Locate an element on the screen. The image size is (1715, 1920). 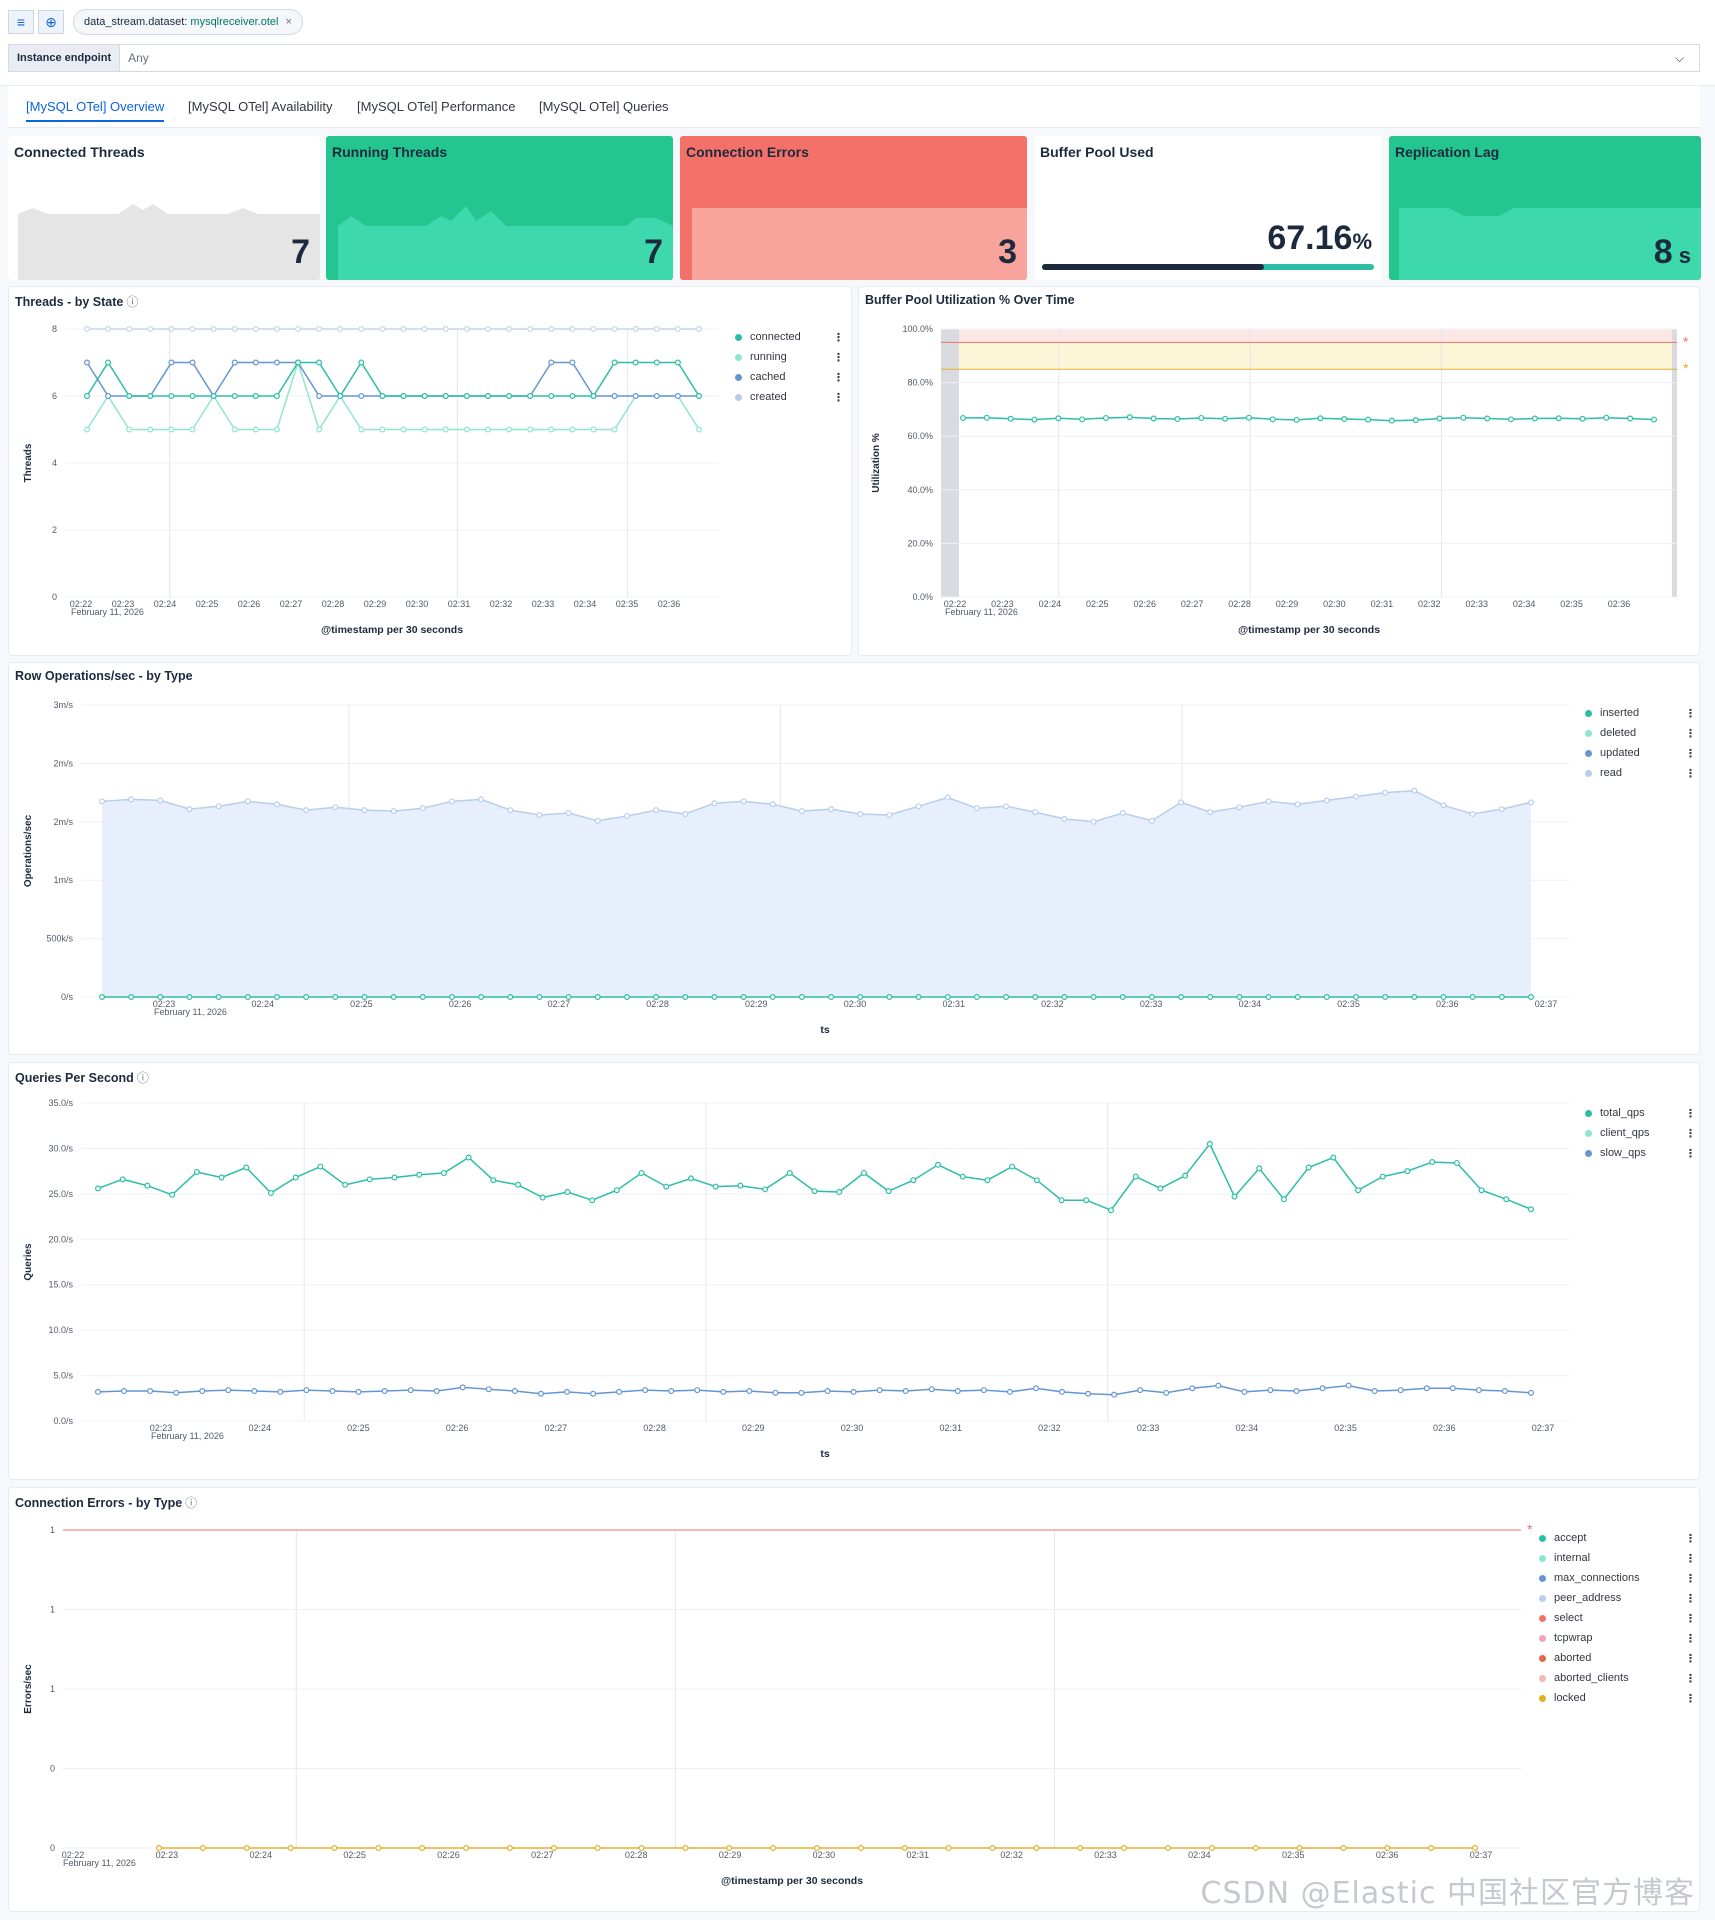
legend-item-running: running ⋮ is located at coordinates (789, 357).